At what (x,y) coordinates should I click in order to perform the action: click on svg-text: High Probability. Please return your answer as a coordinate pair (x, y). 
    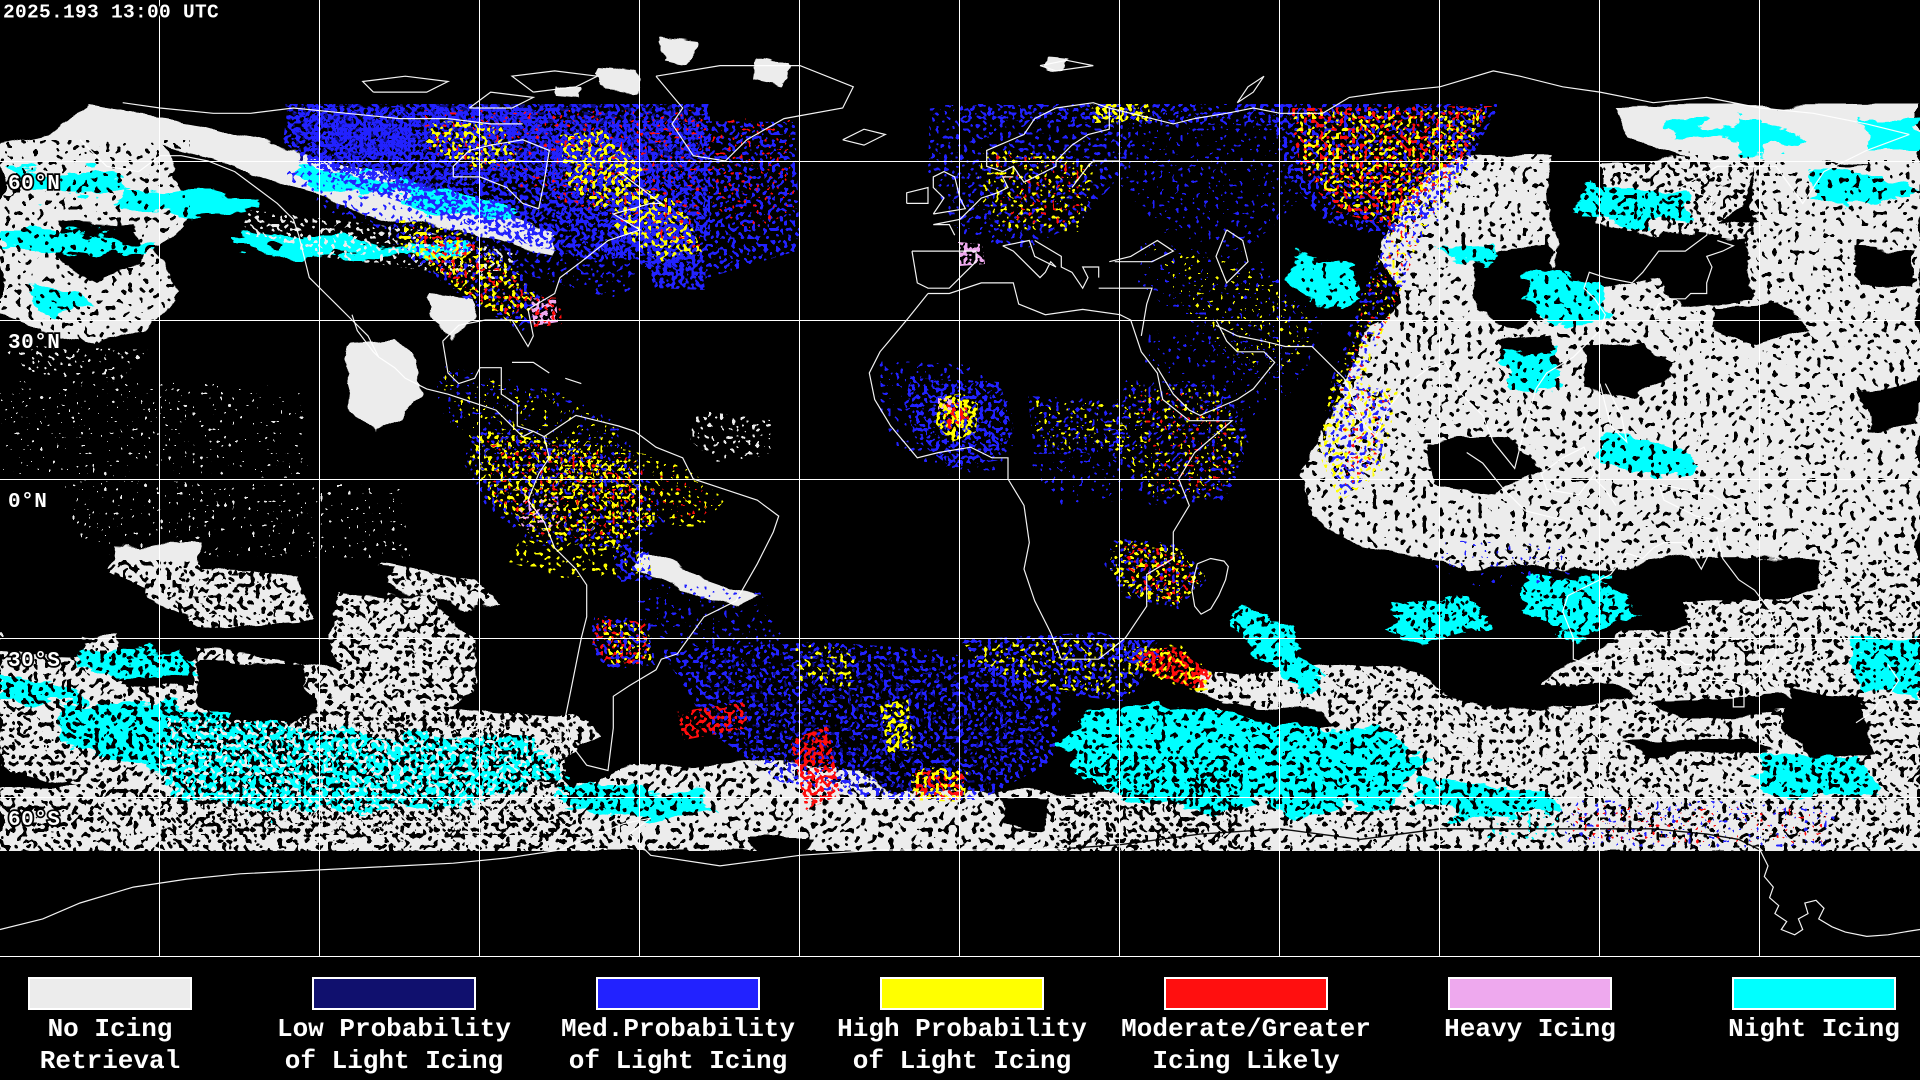
    Looking at the image, I should click on (962, 1029).